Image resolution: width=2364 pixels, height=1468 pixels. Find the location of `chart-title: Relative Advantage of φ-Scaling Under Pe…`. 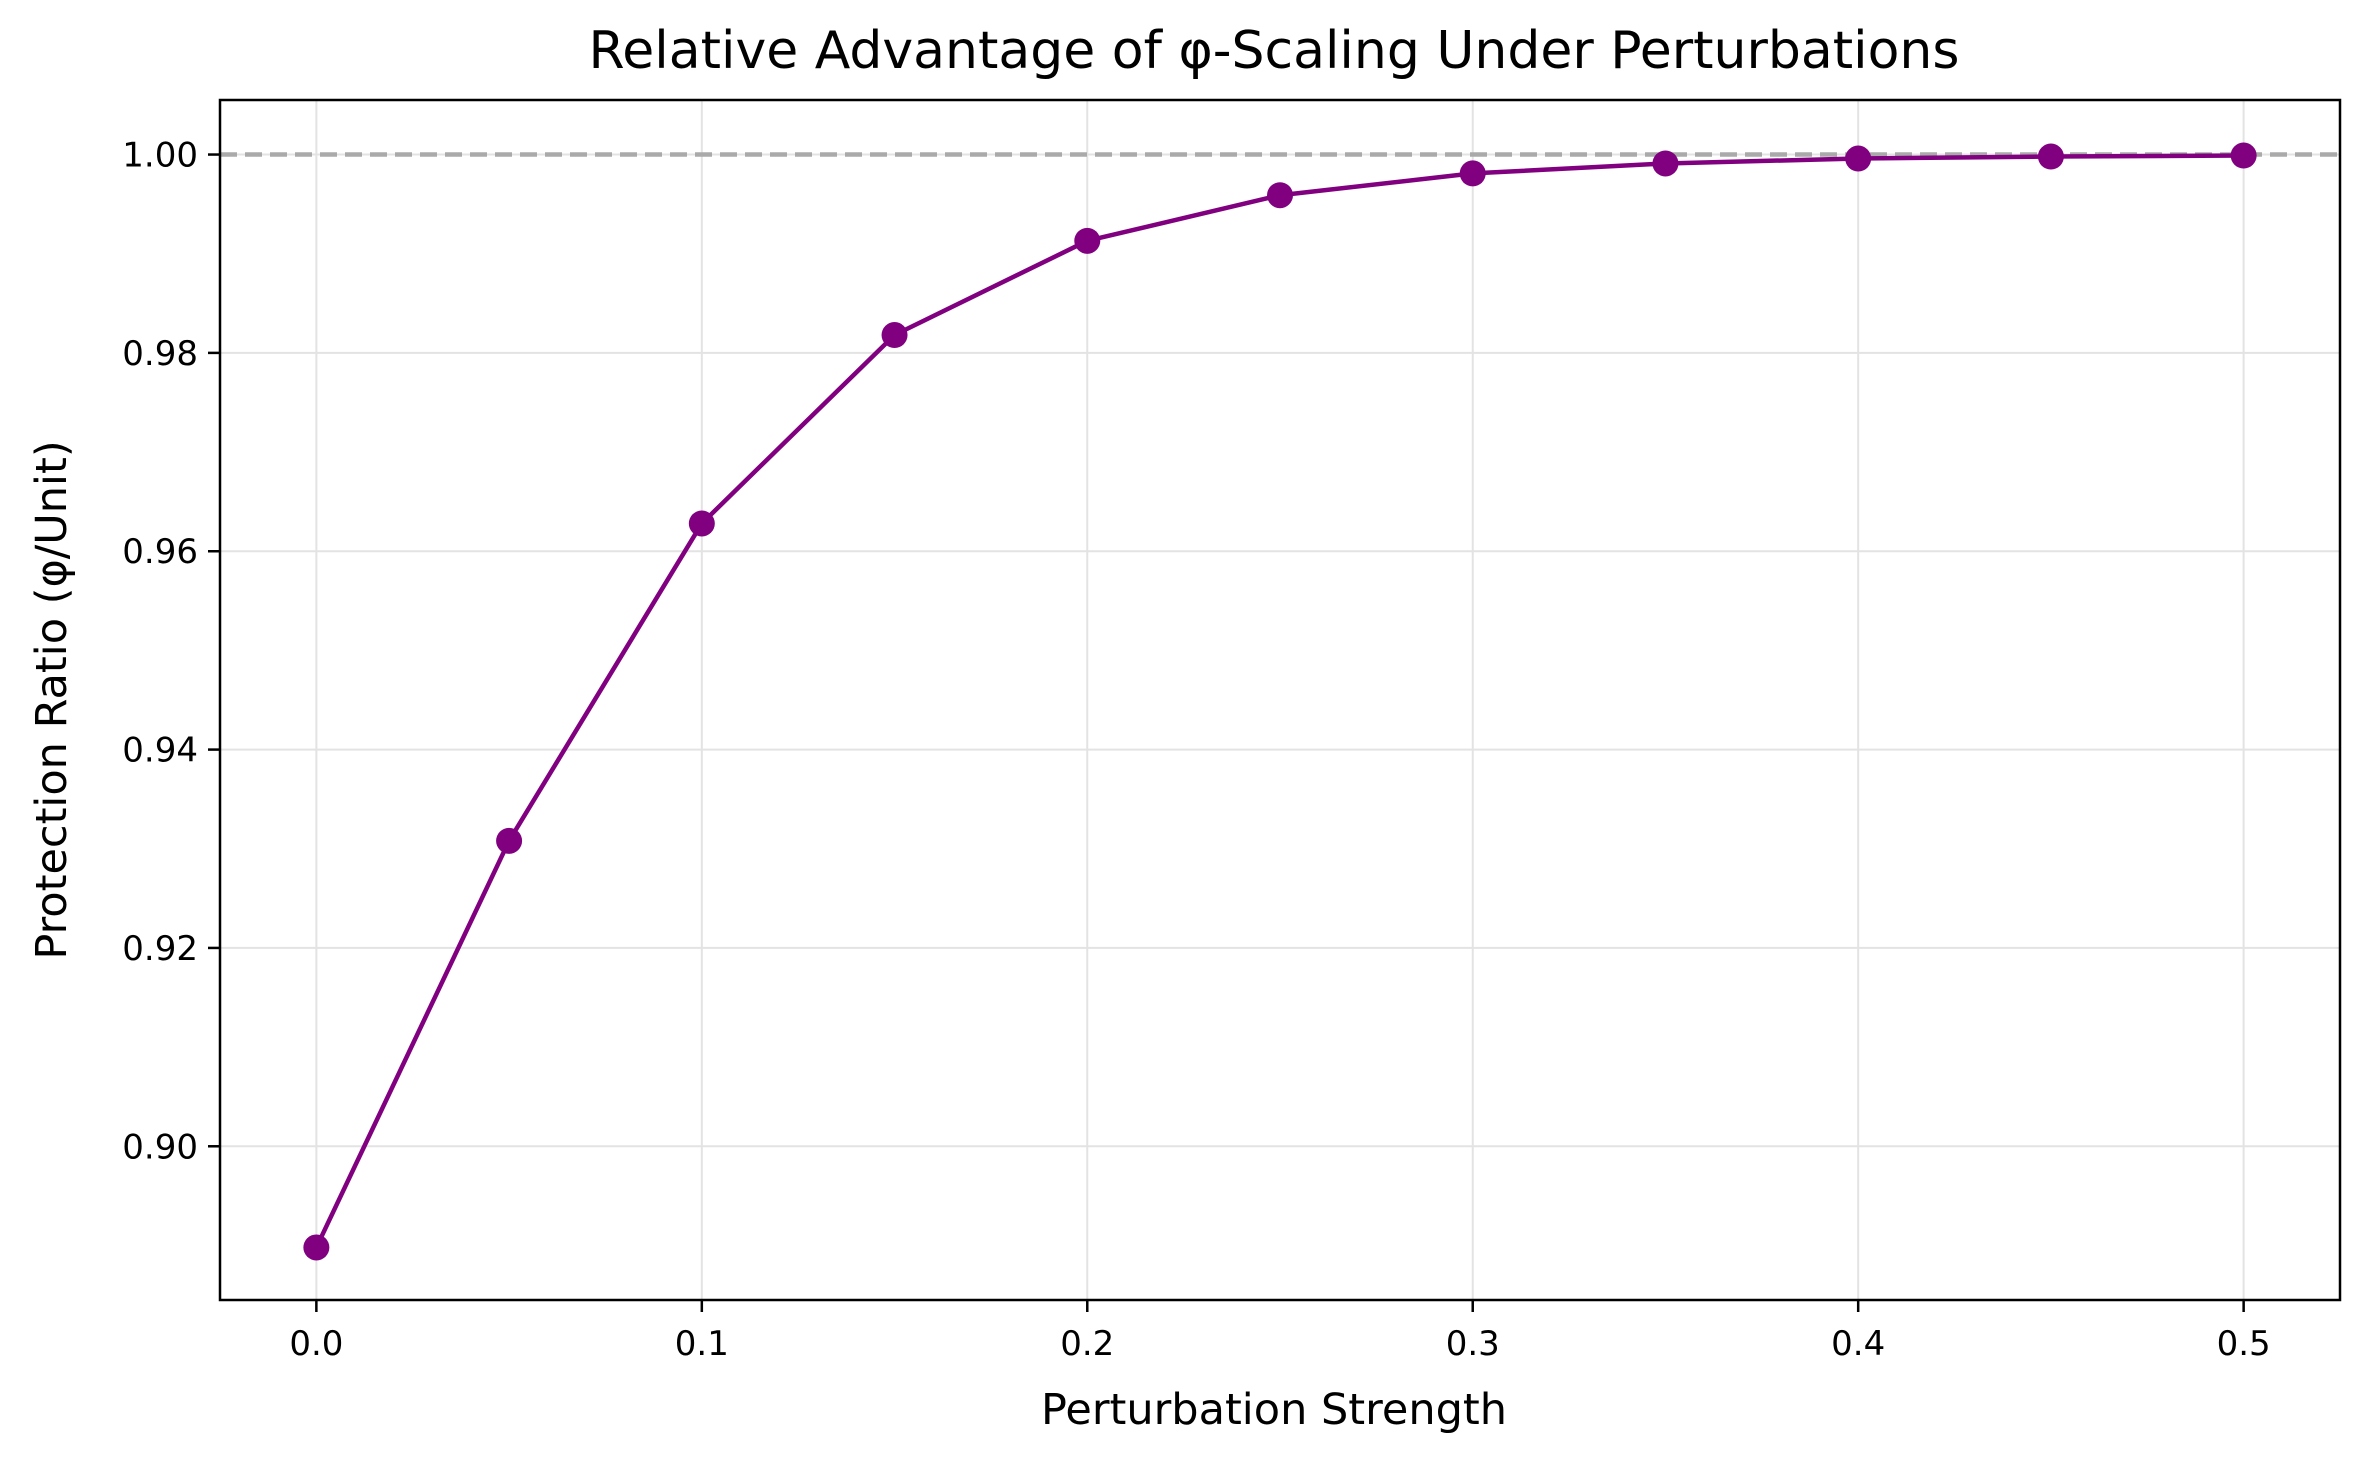

chart-title: Relative Advantage of φ-Scaling Under Pe… is located at coordinates (1274, 51).